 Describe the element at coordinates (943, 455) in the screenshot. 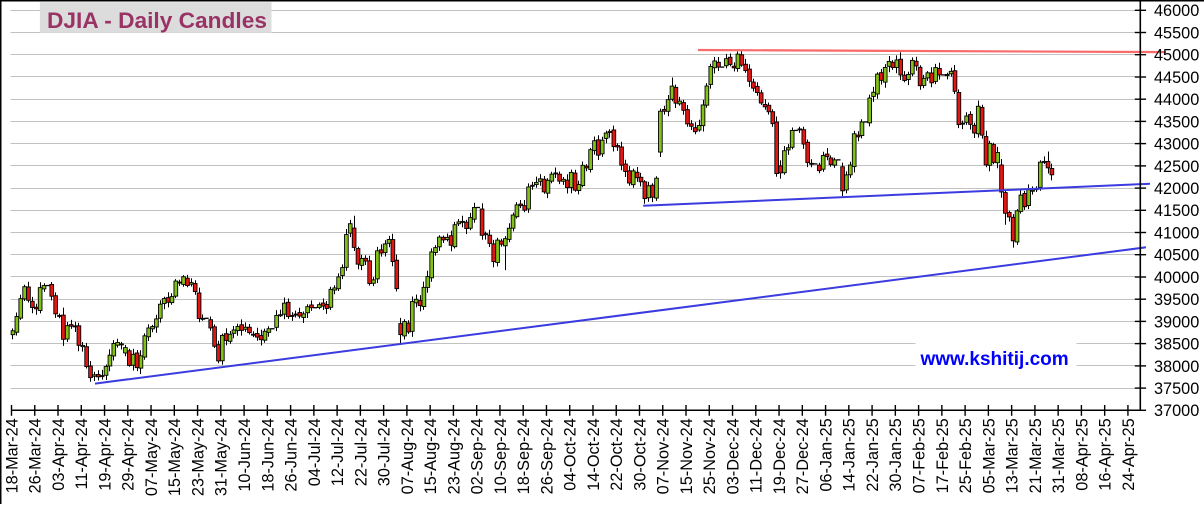

I see `svg-text: 17-Feb-25` at that location.